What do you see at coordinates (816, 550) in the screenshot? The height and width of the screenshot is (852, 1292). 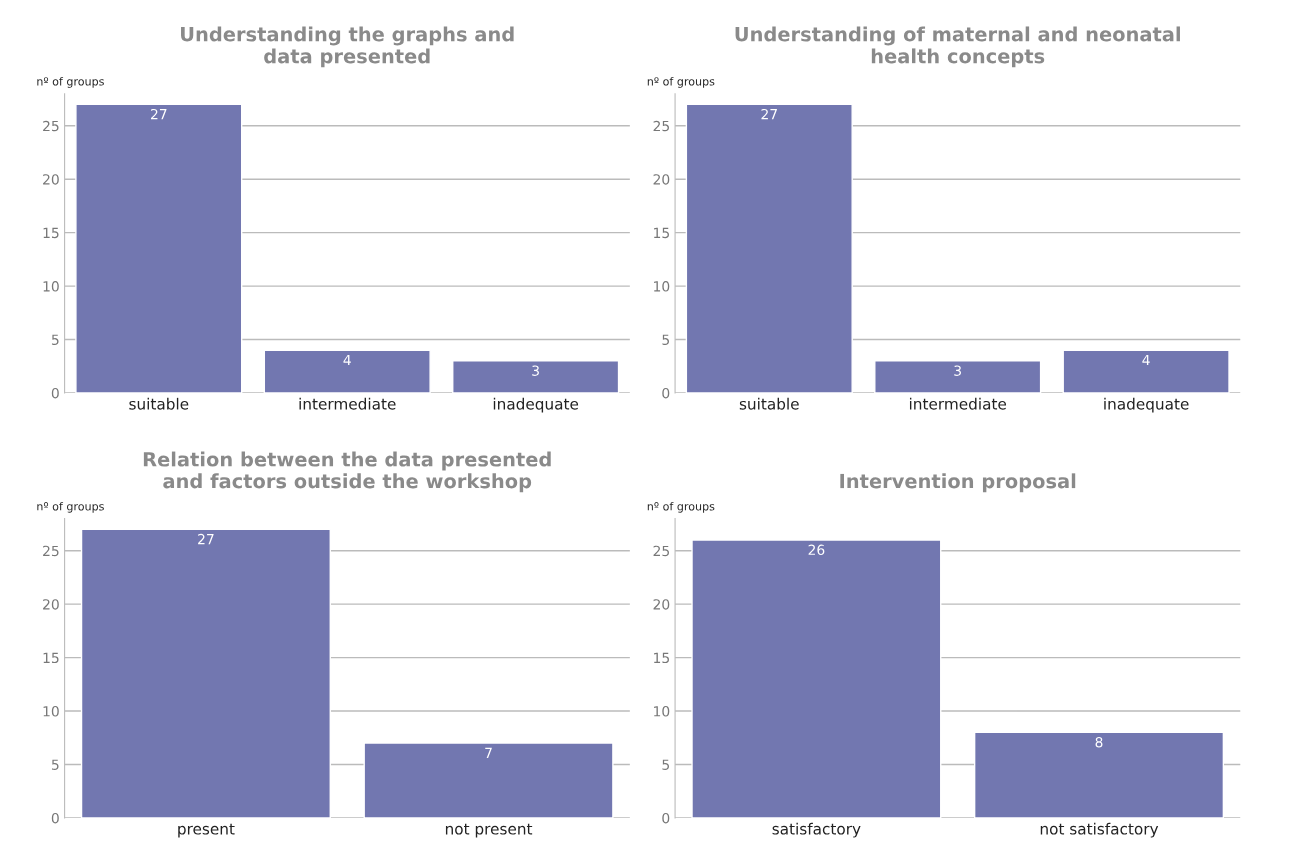 I see `data-label: 26` at bounding box center [816, 550].